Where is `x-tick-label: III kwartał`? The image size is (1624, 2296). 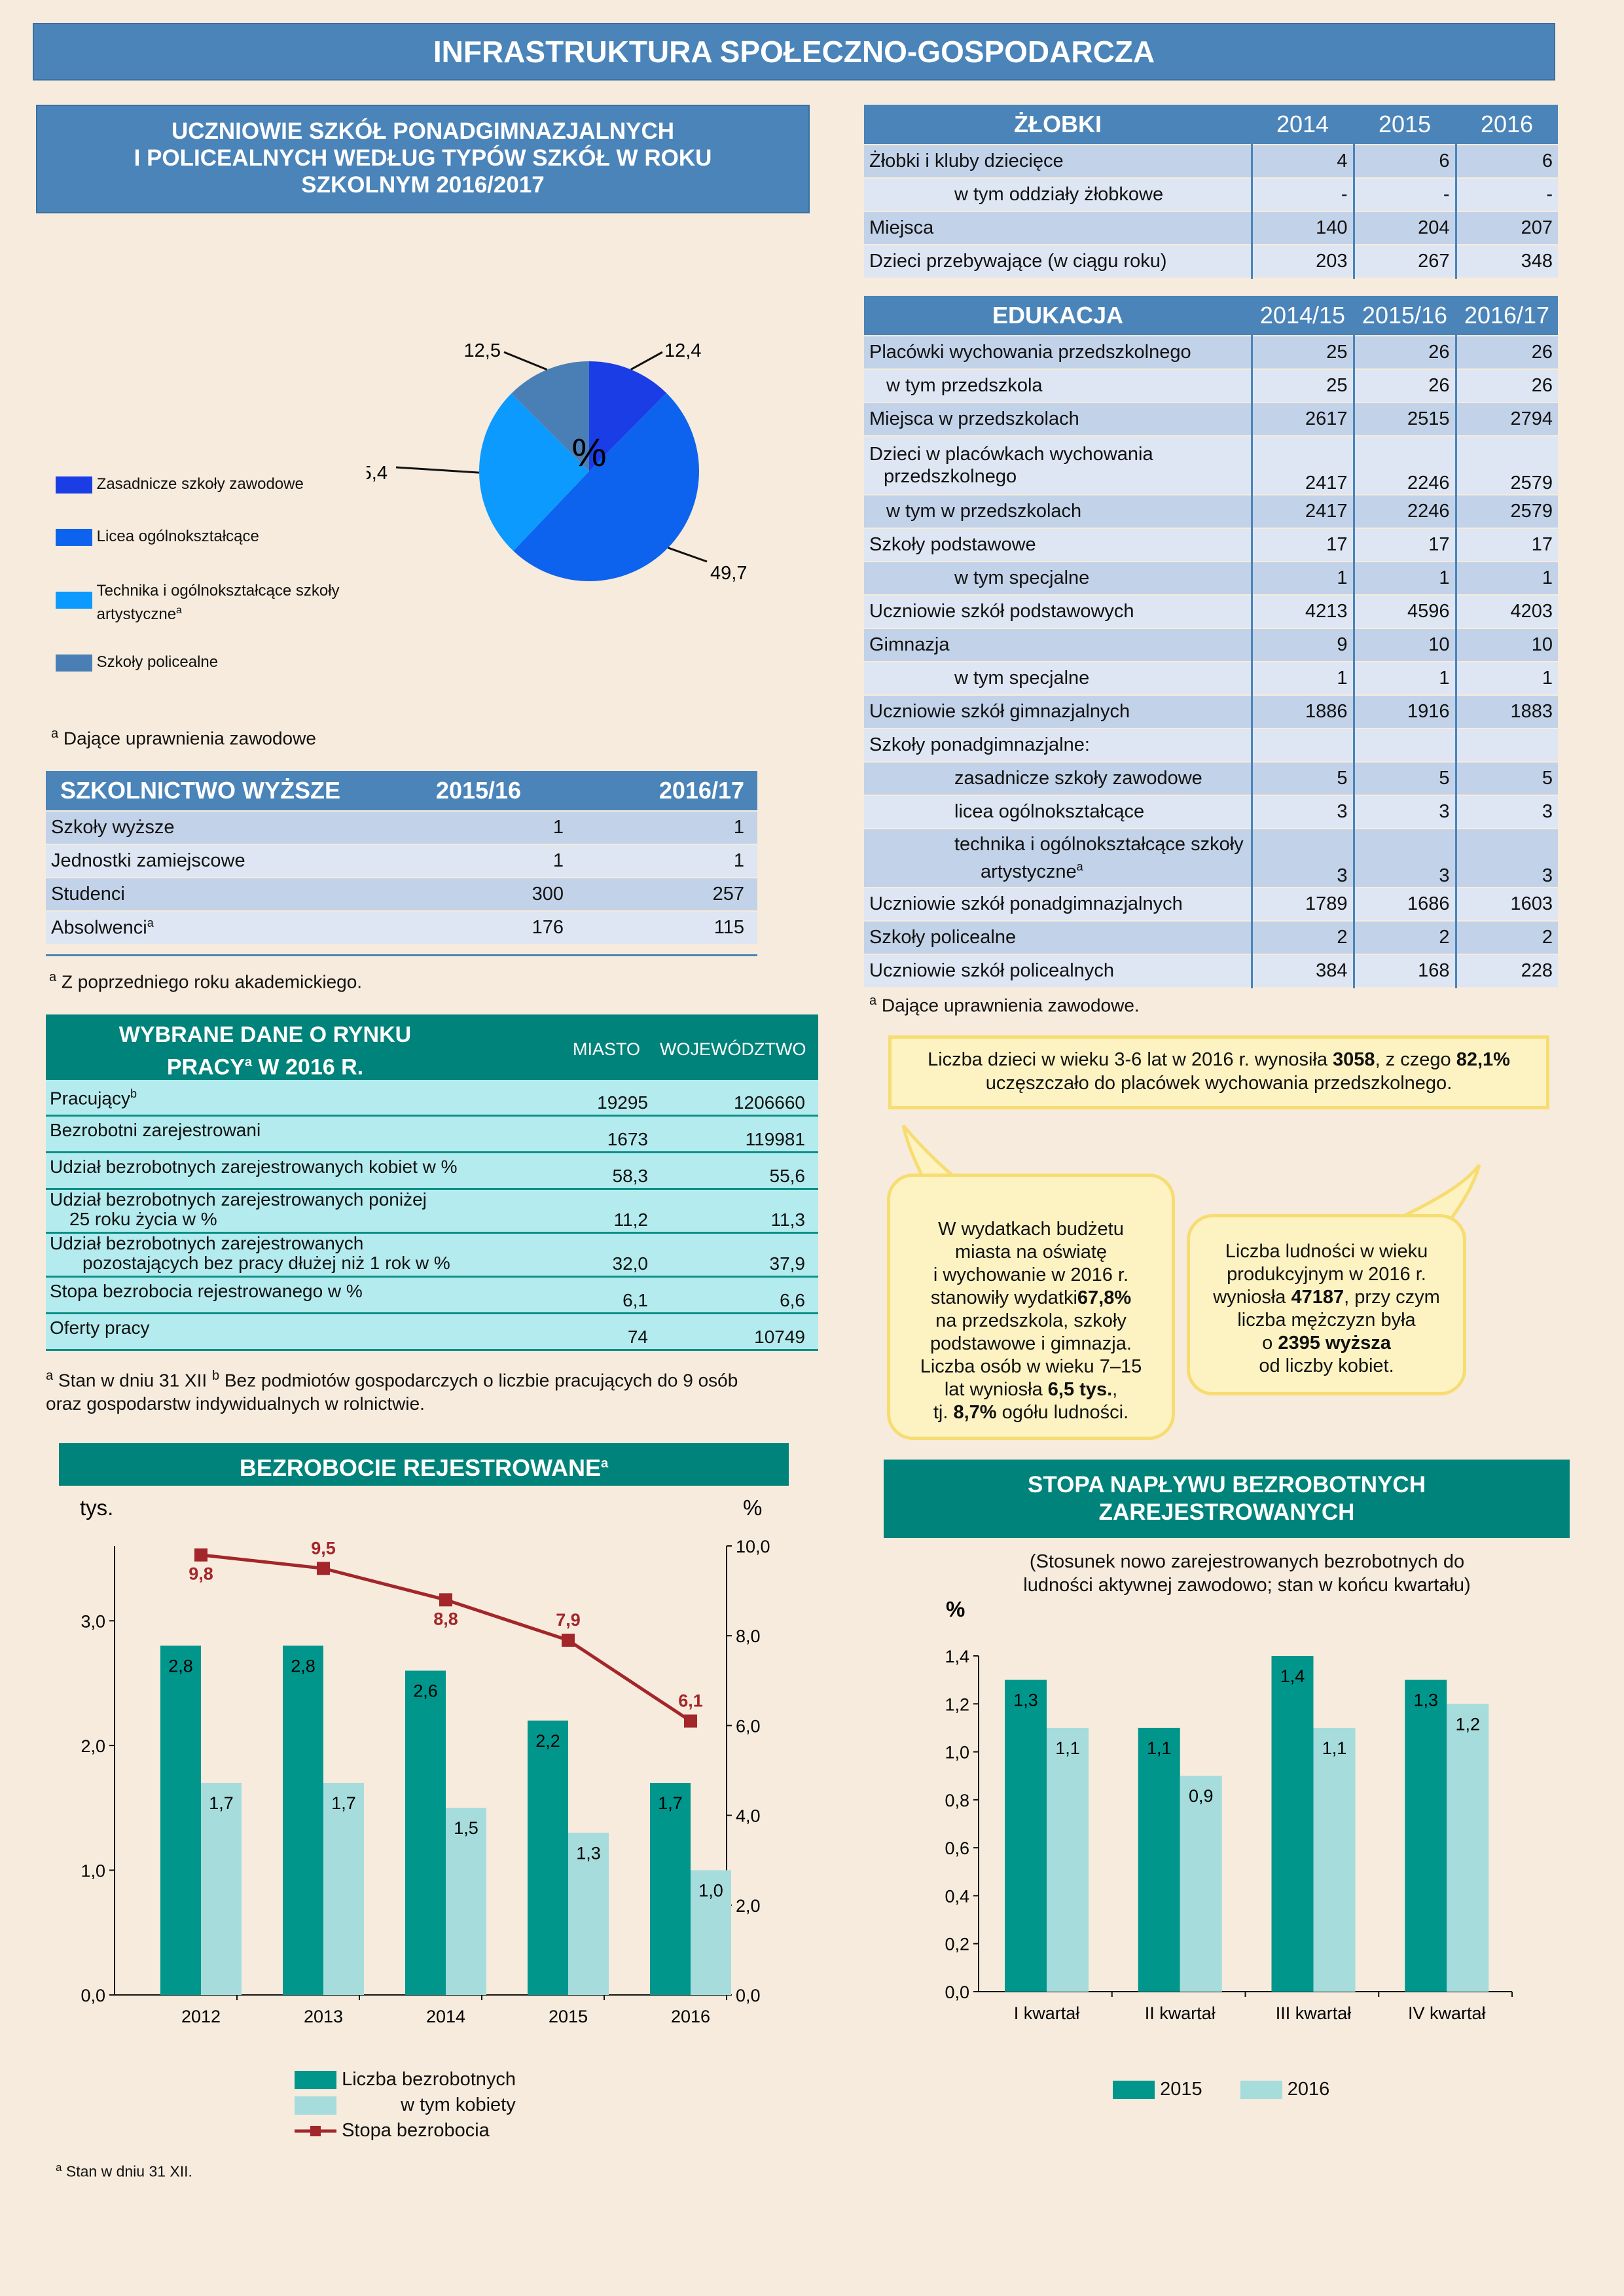 x-tick-label: III kwartał is located at coordinates (1314, 2013).